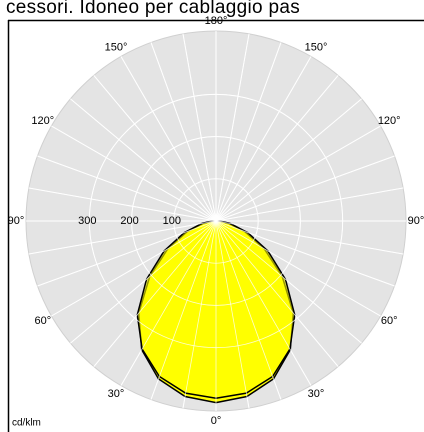  Describe the element at coordinates (216, 421) in the screenshot. I see `angle-tick-label: 0°` at that location.